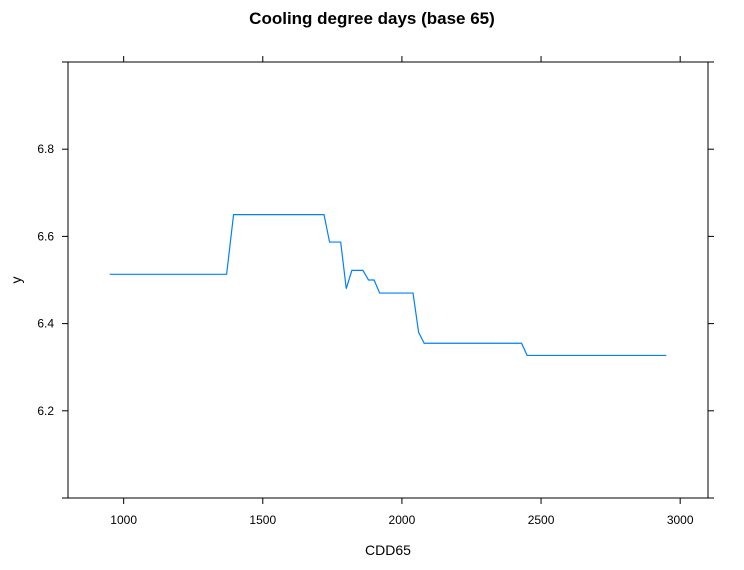 This screenshot has height=570, width=744. Describe the element at coordinates (45, 236) in the screenshot. I see `y-tick-label: 6.6` at that location.